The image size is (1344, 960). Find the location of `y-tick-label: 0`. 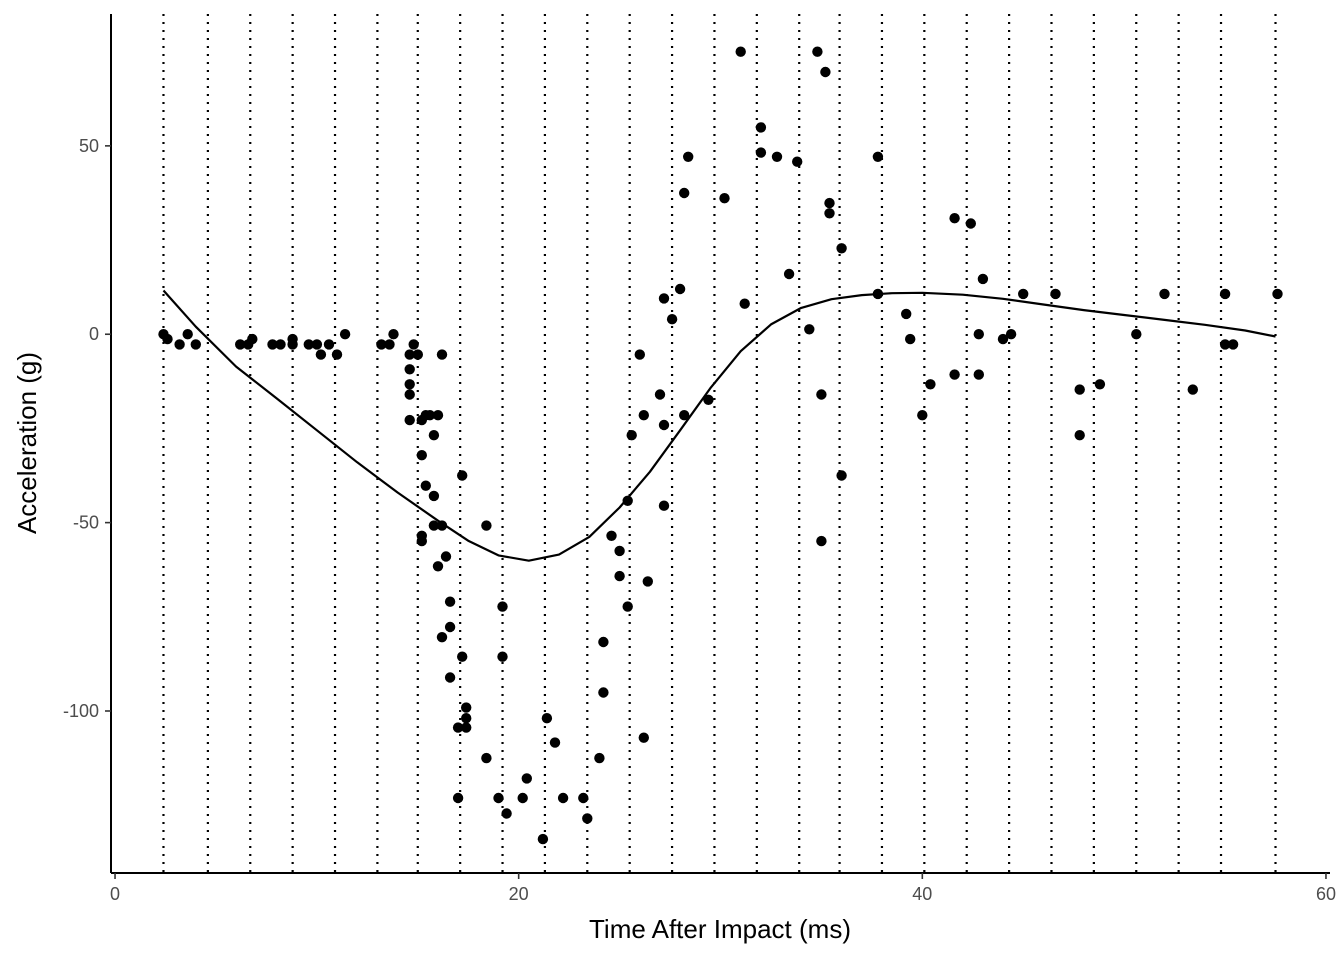

y-tick-label: 0 is located at coordinates (94, 334).